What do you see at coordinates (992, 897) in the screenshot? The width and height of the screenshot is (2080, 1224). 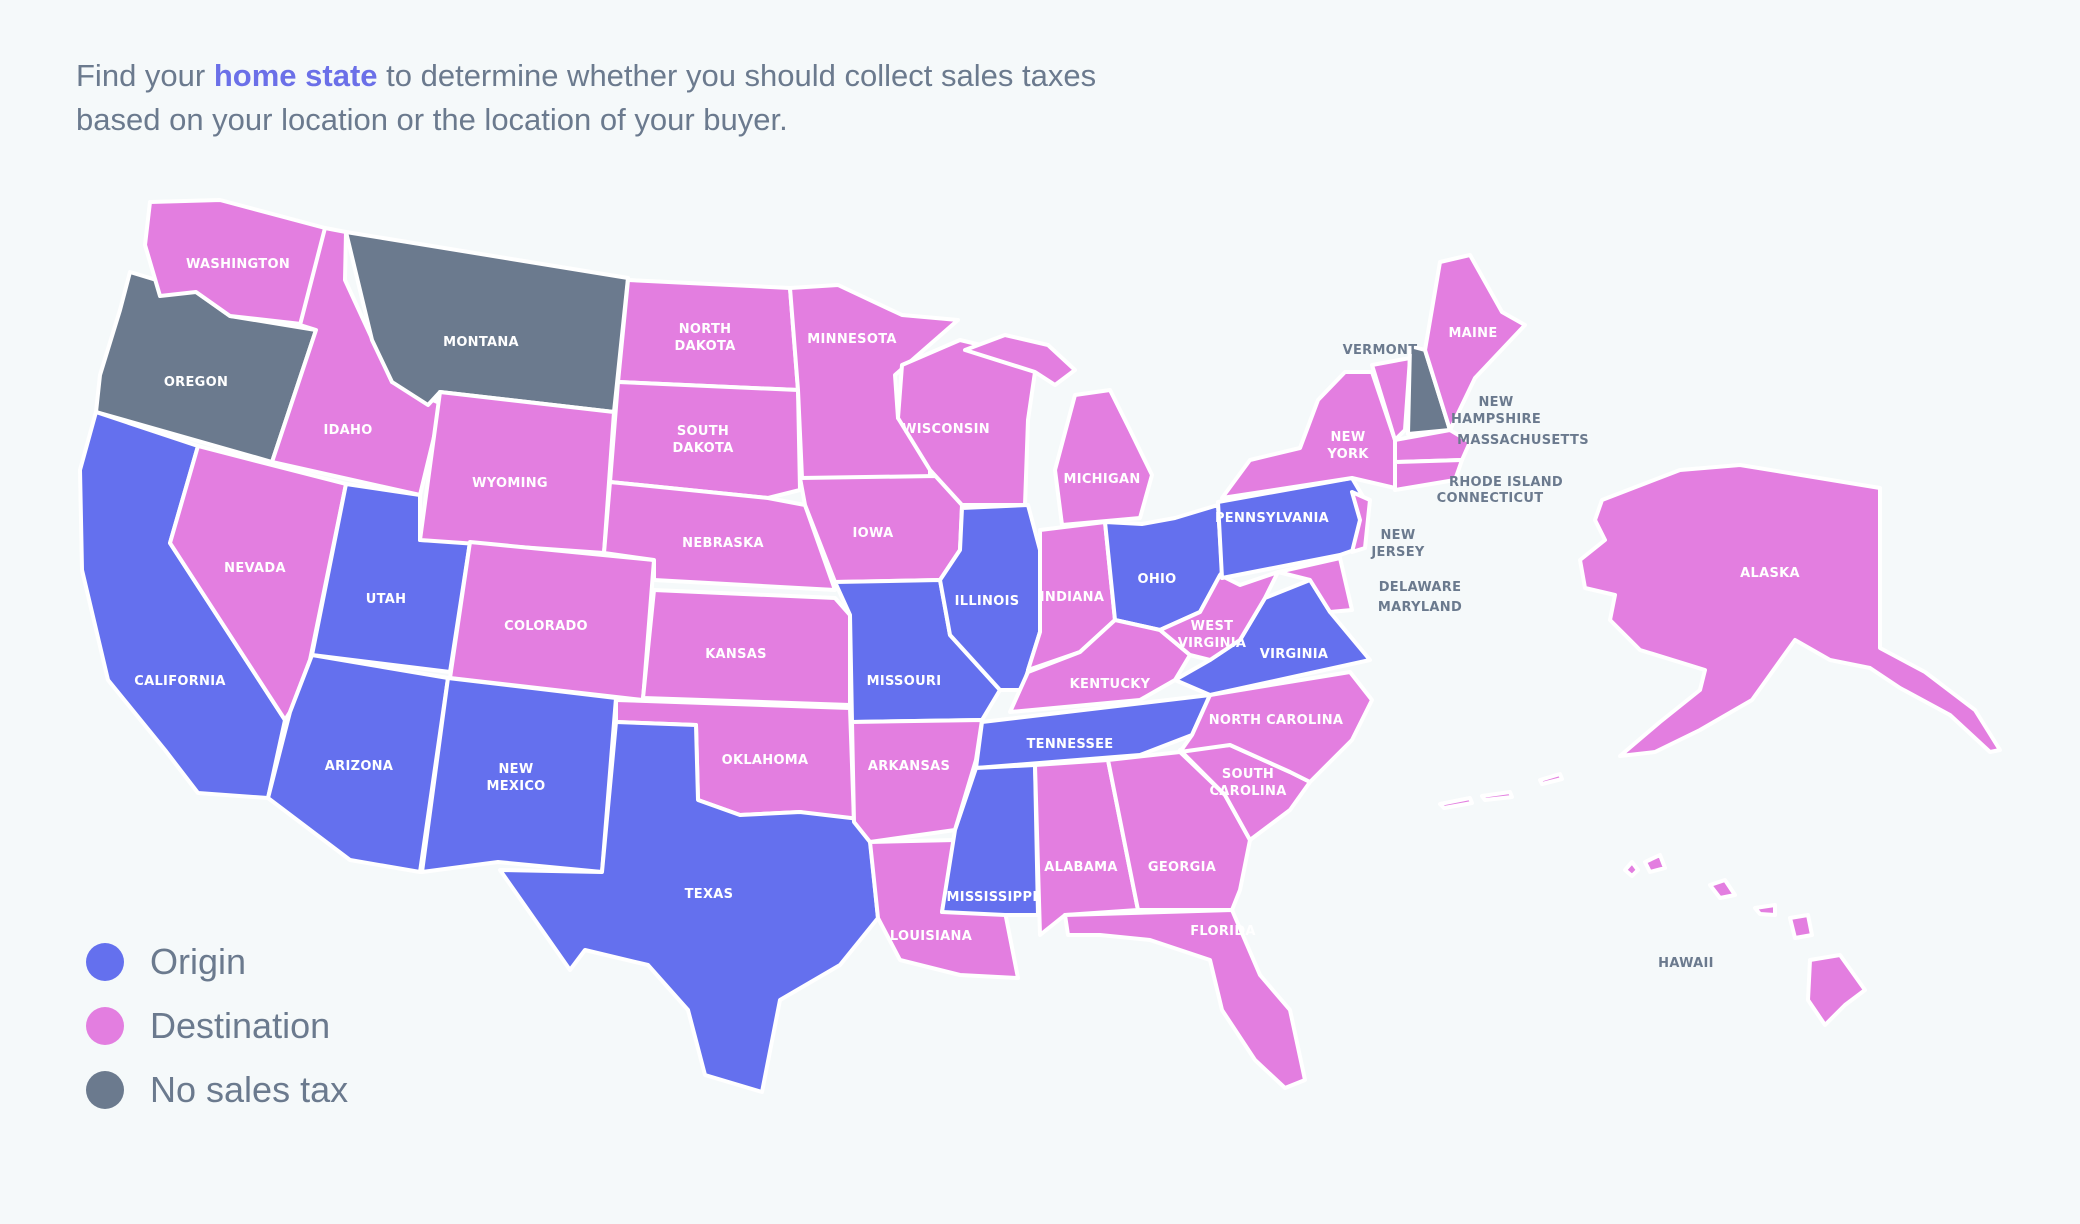 I see `label-mississippi: MISSISSIPPI` at bounding box center [992, 897].